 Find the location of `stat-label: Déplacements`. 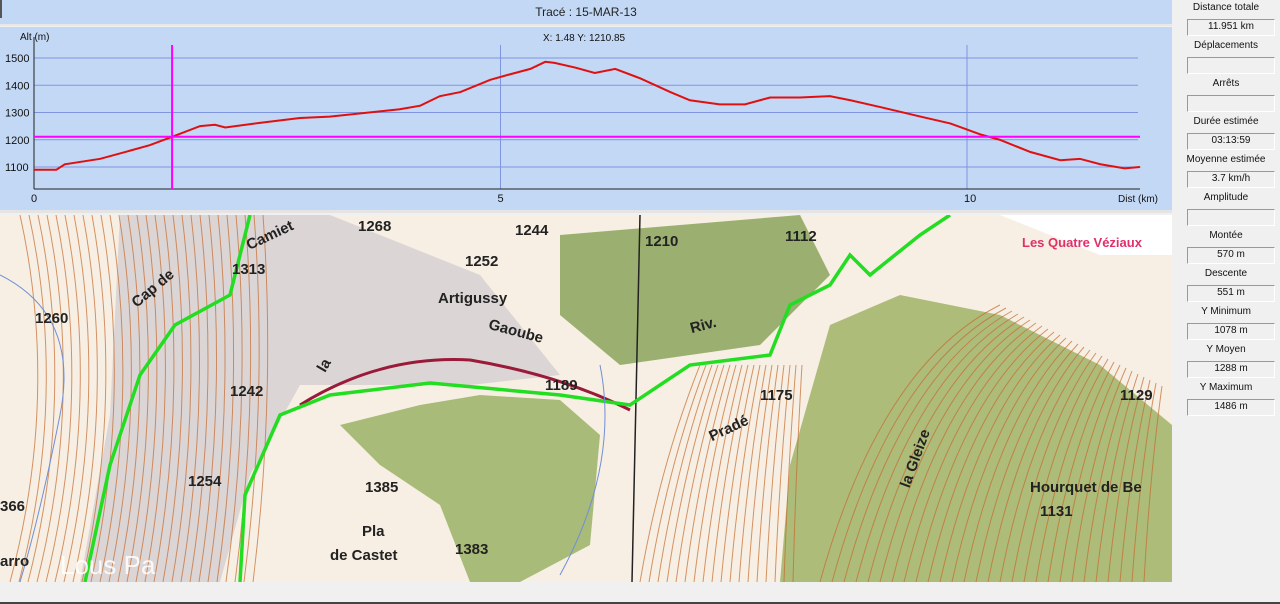

stat-label: Déplacements is located at coordinates (1226, 45).